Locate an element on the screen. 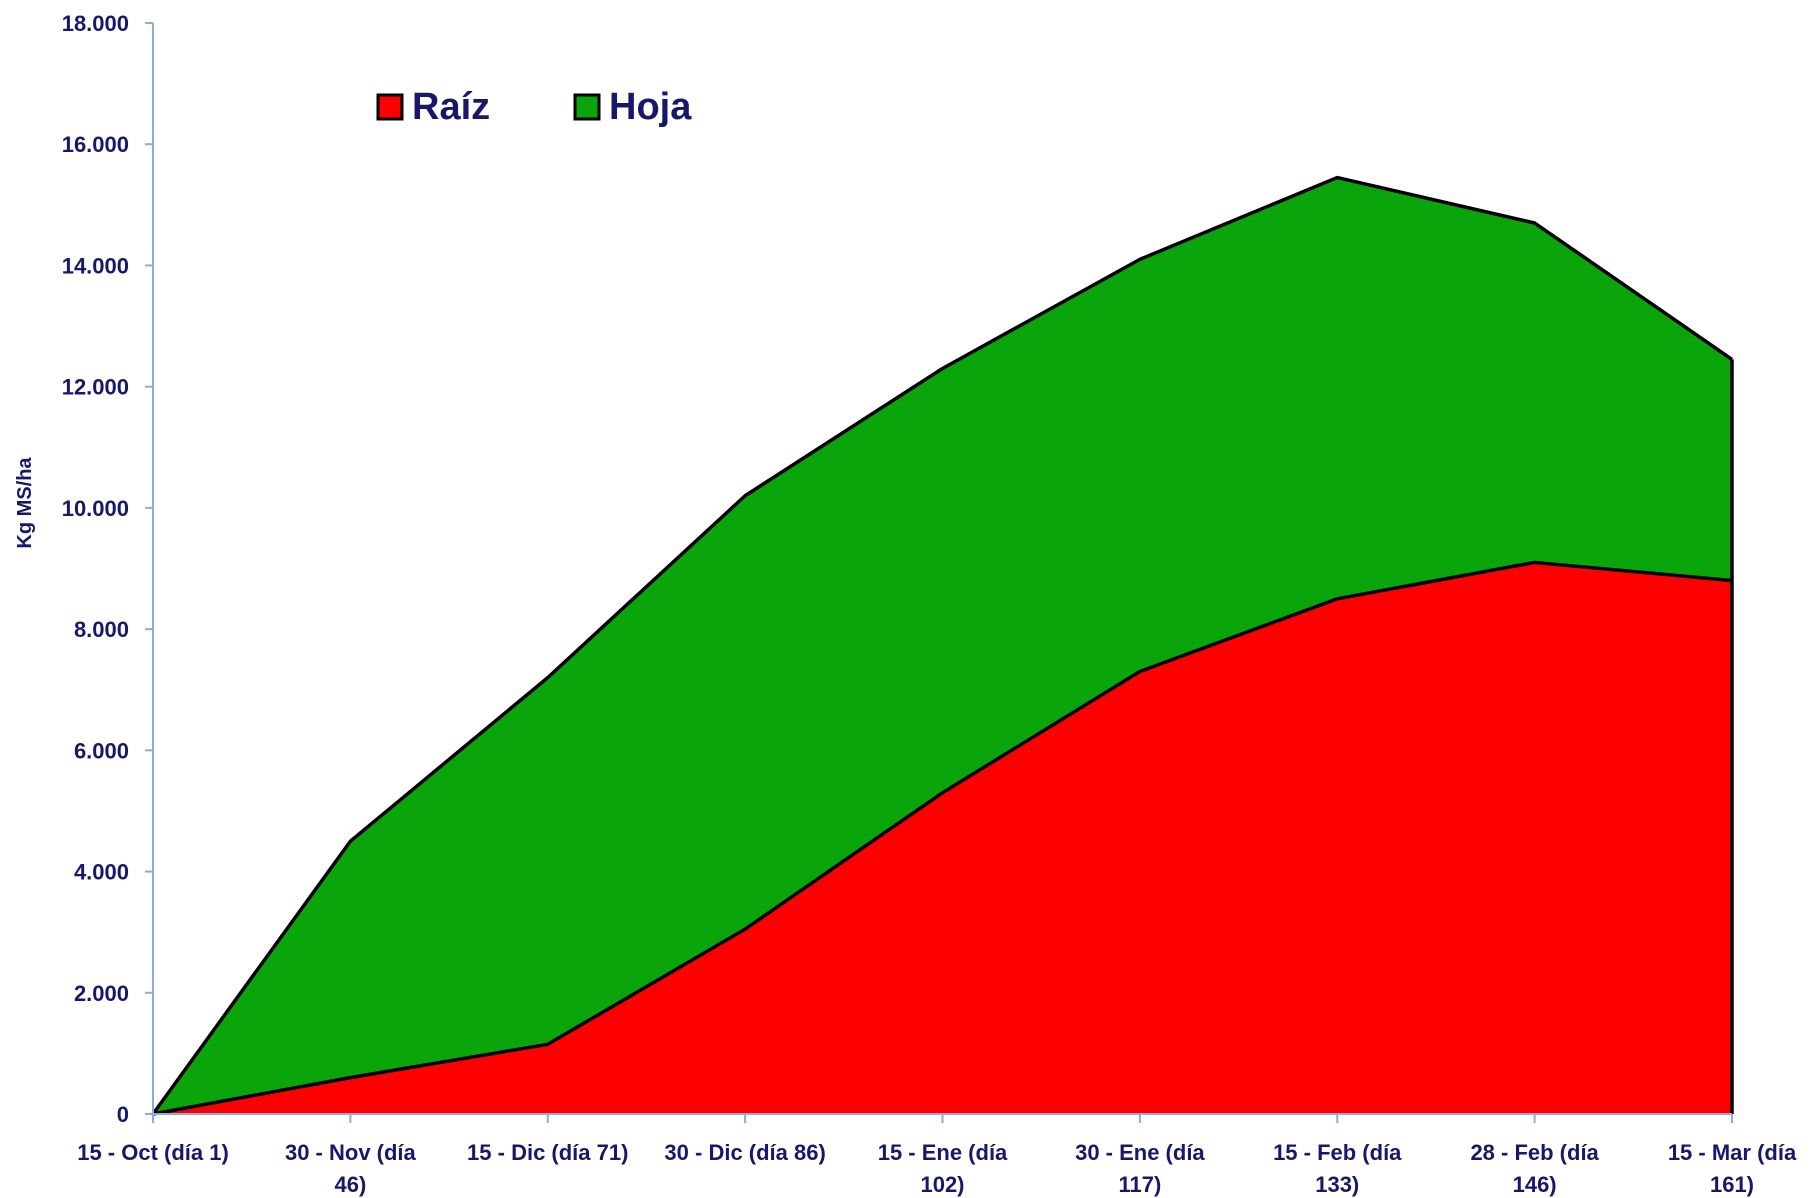  y-tick-label: 6.000 is located at coordinates (101, 750).